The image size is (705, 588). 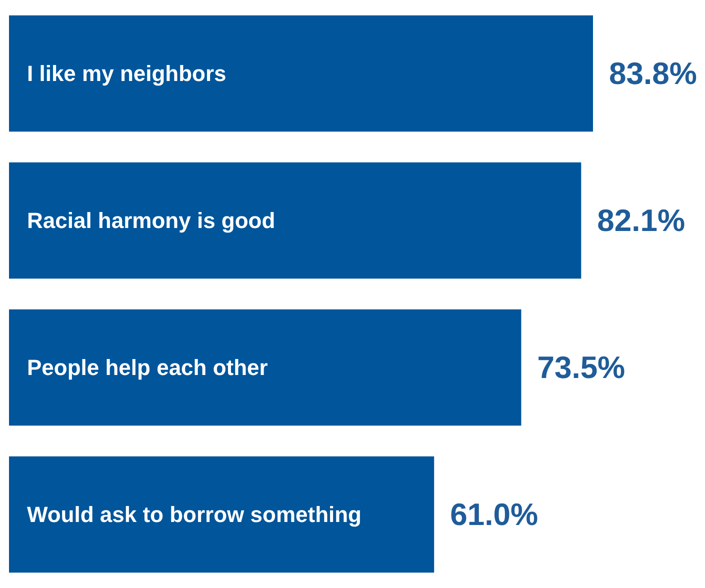 What do you see at coordinates (147, 367) in the screenshot?
I see `y-tick-label: People help each other` at bounding box center [147, 367].